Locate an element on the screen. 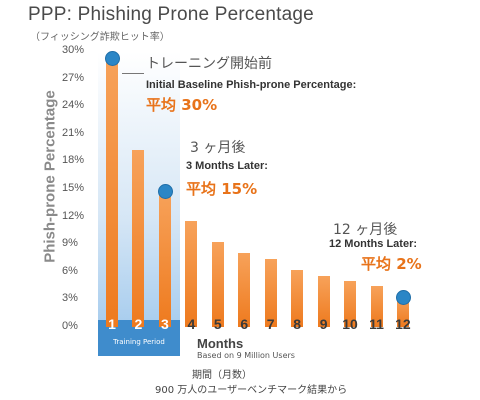 Image resolution: width=480 pixels, height=400 pixels. x-tick-label: 12 is located at coordinates (403, 324).